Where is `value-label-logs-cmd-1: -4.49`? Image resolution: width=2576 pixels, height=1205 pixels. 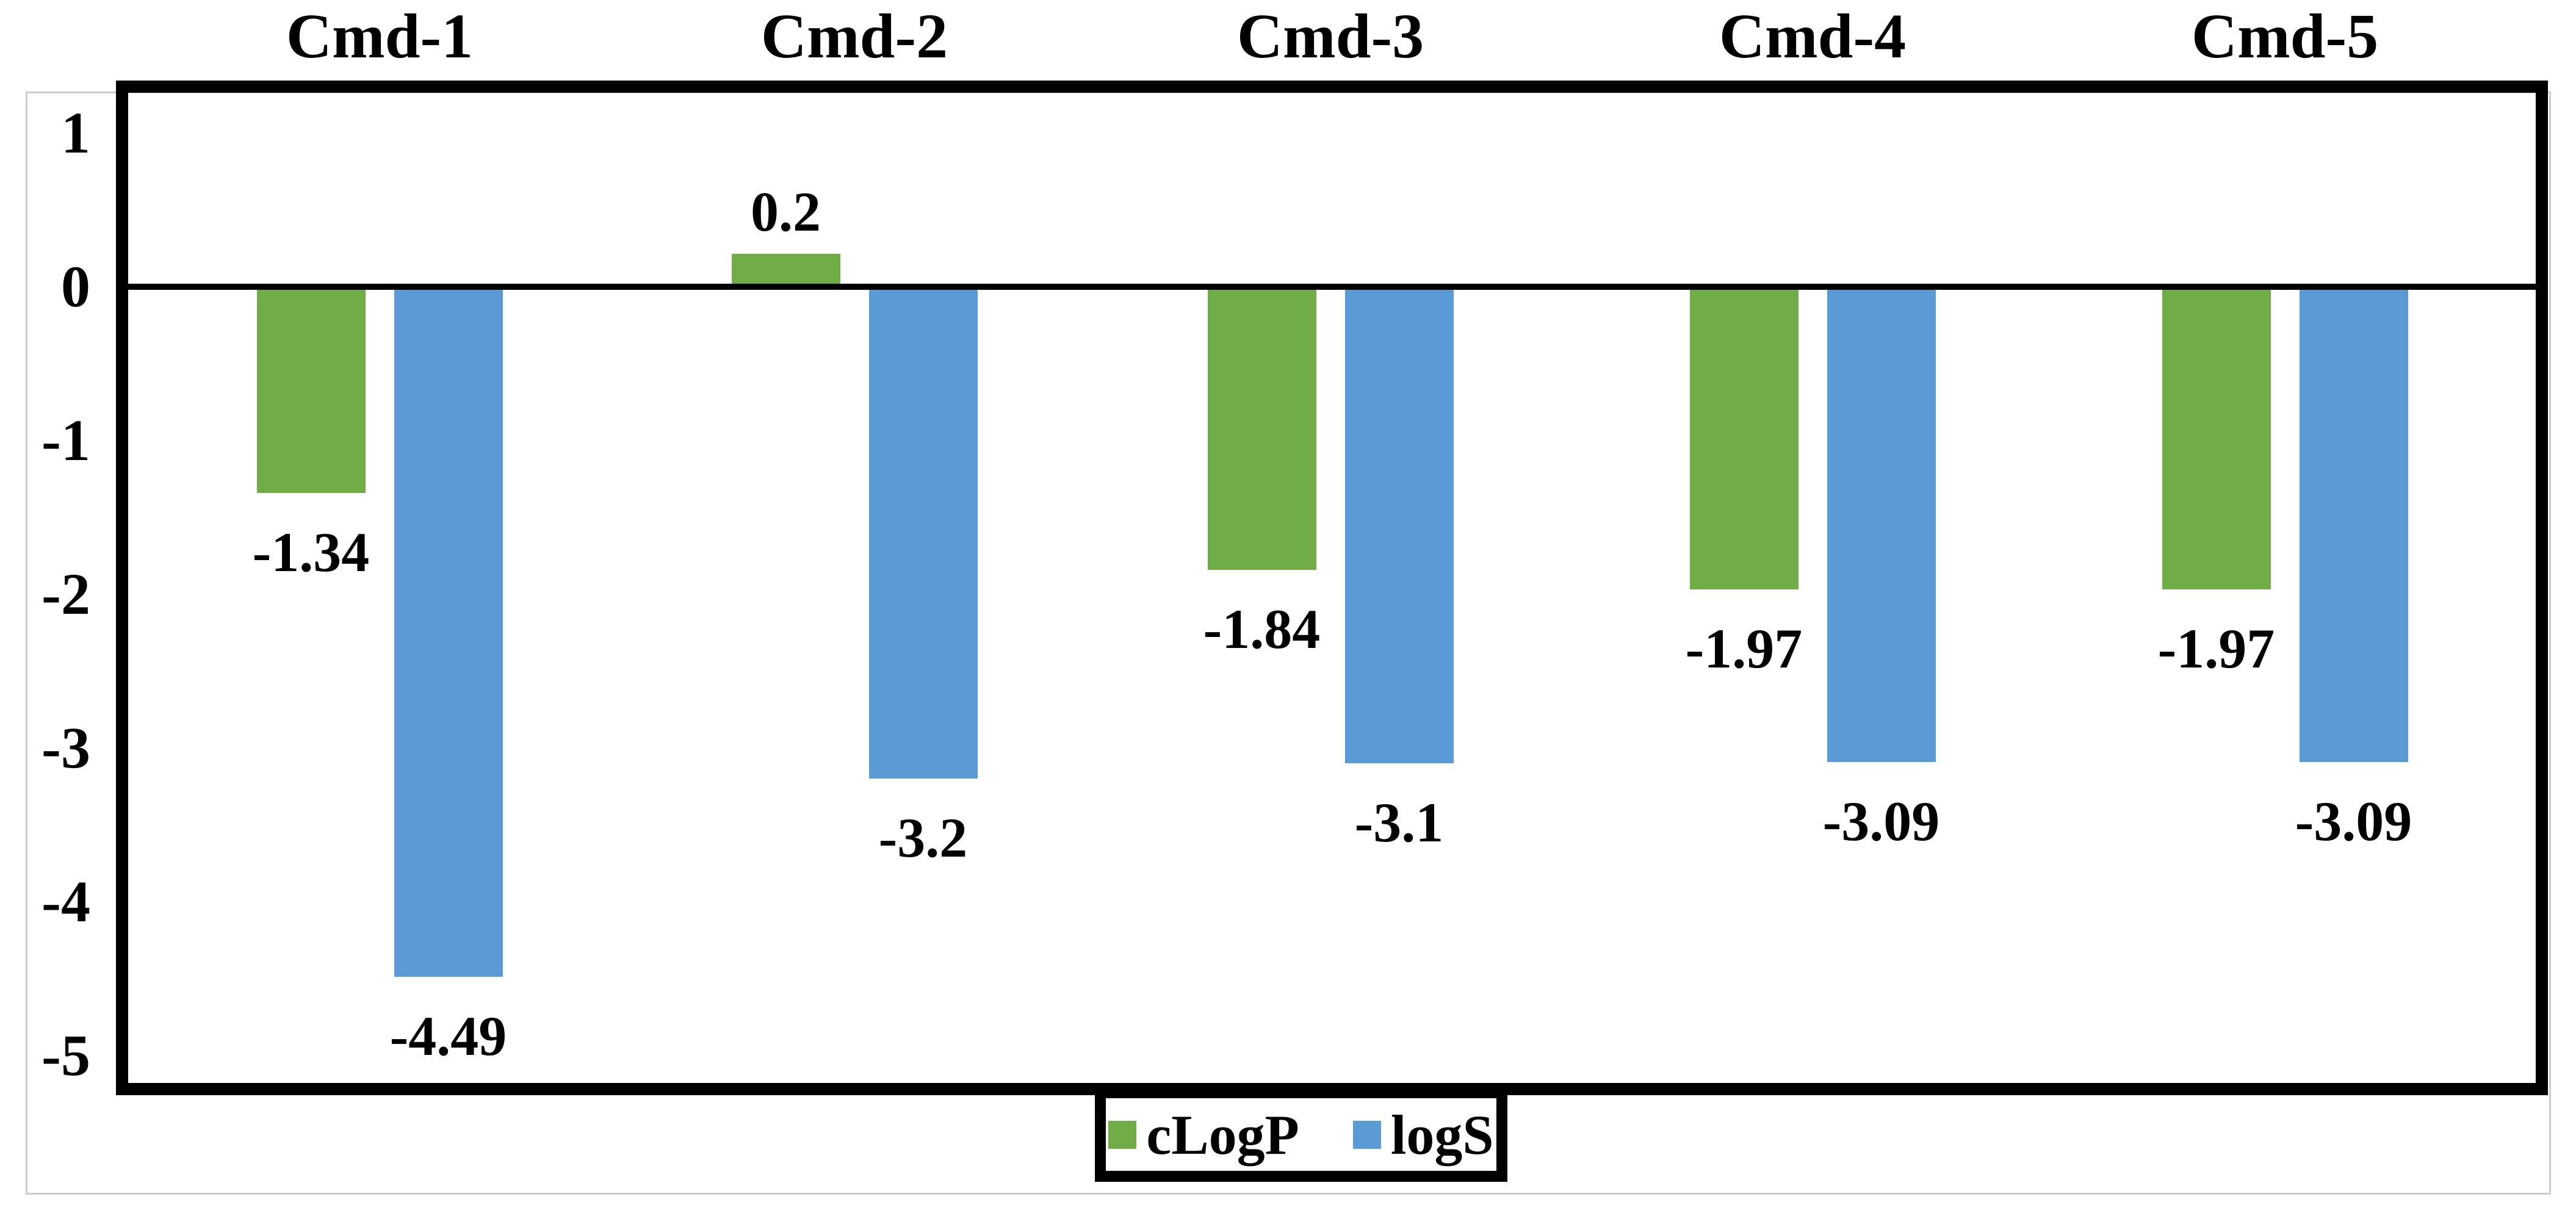
value-label-logs-cmd-1: -4.49 is located at coordinates (448, 1036).